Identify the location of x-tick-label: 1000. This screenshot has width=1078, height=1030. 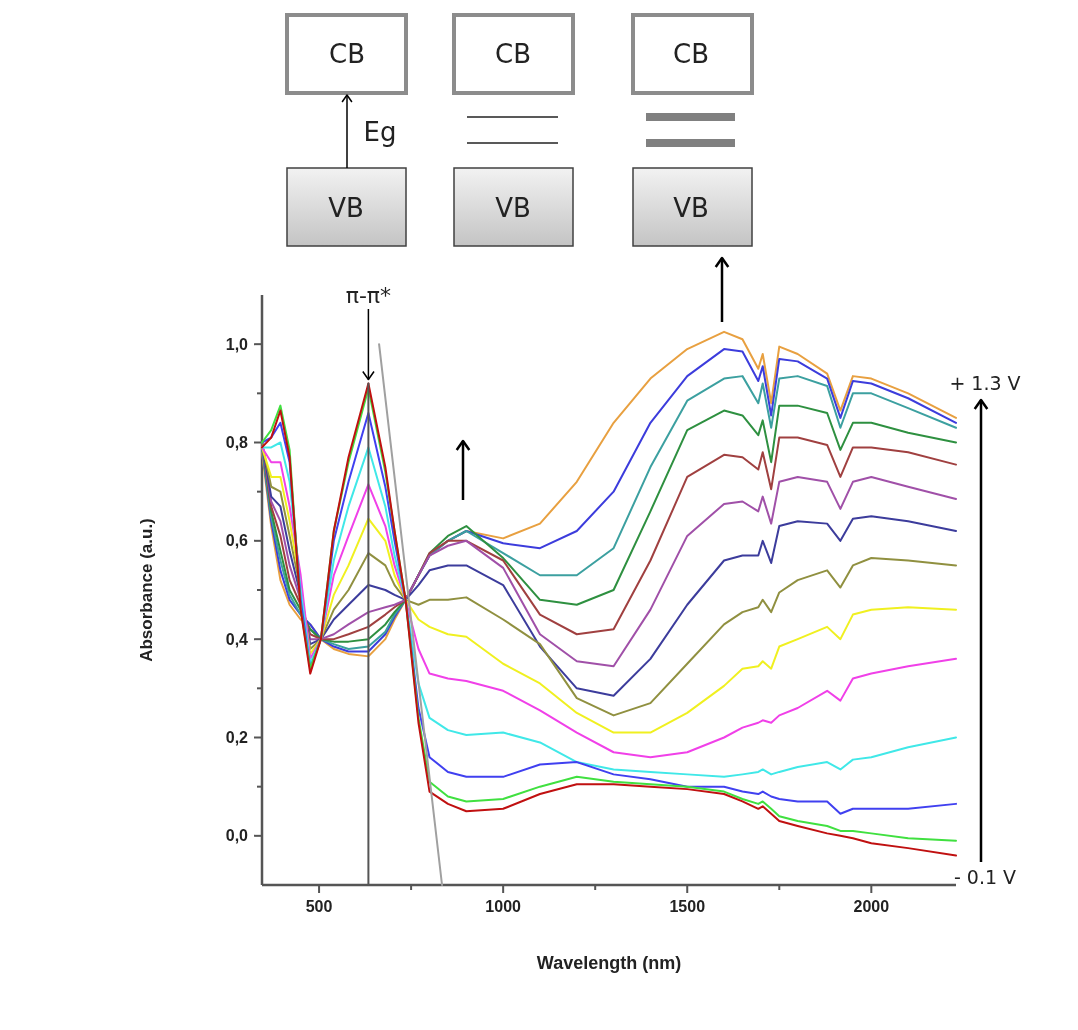
(503, 906).